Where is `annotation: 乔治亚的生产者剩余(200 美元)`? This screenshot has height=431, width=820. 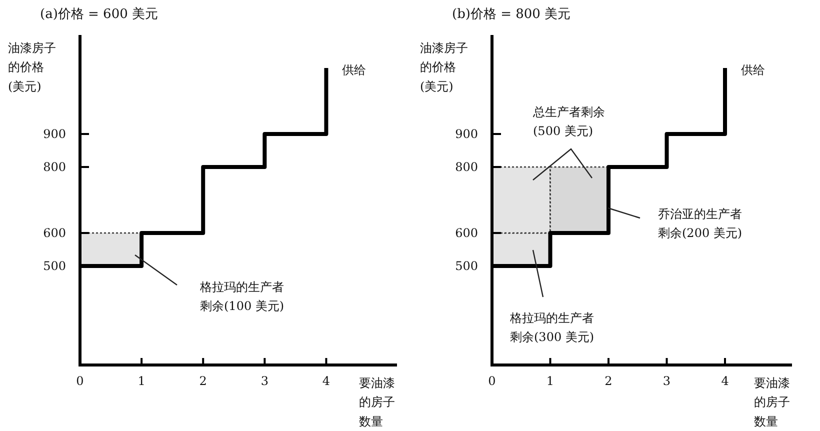
annotation: 乔治亚的生产者剩余(200 美元) is located at coordinates (700, 223).